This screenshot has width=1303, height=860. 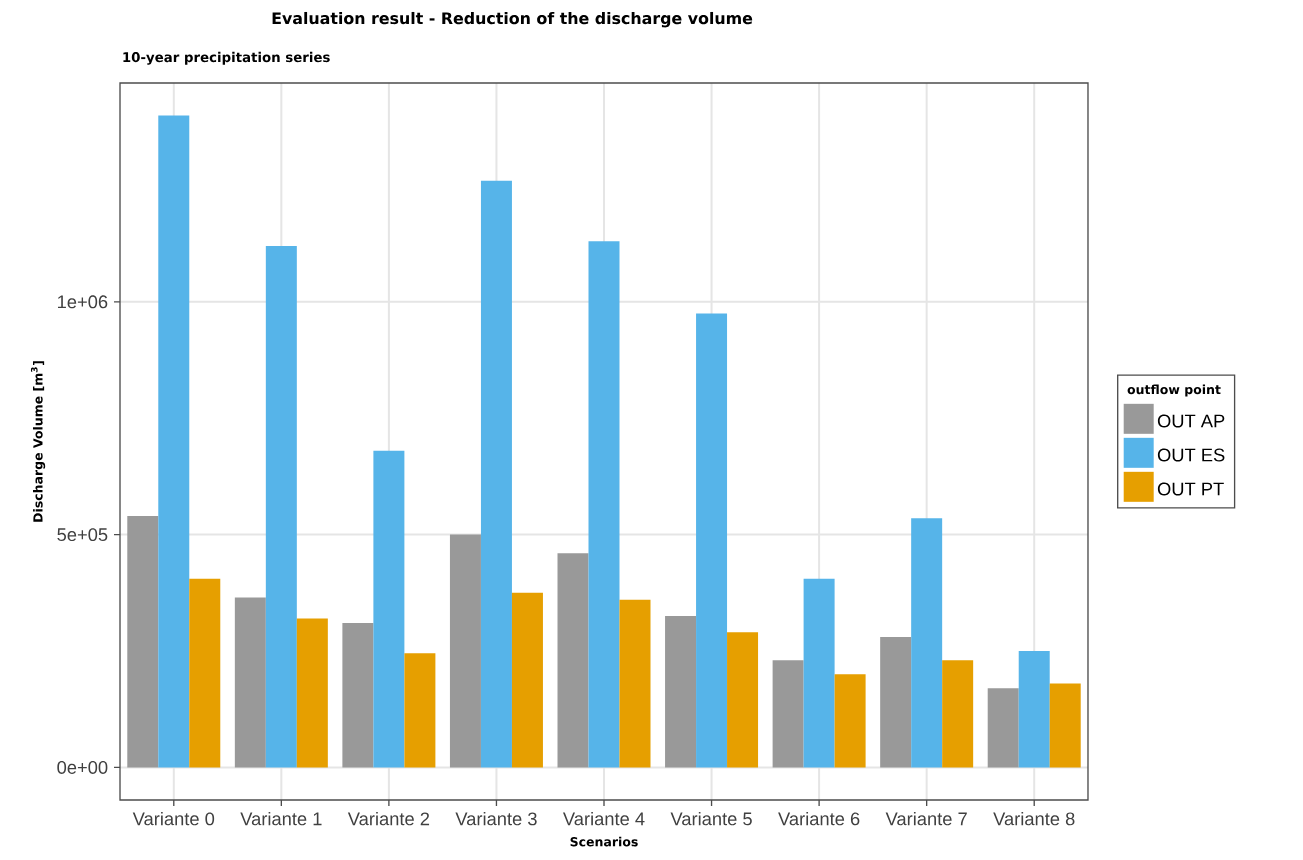 What do you see at coordinates (926, 818) in the screenshot?
I see `x-tick-label: Variante 7` at bounding box center [926, 818].